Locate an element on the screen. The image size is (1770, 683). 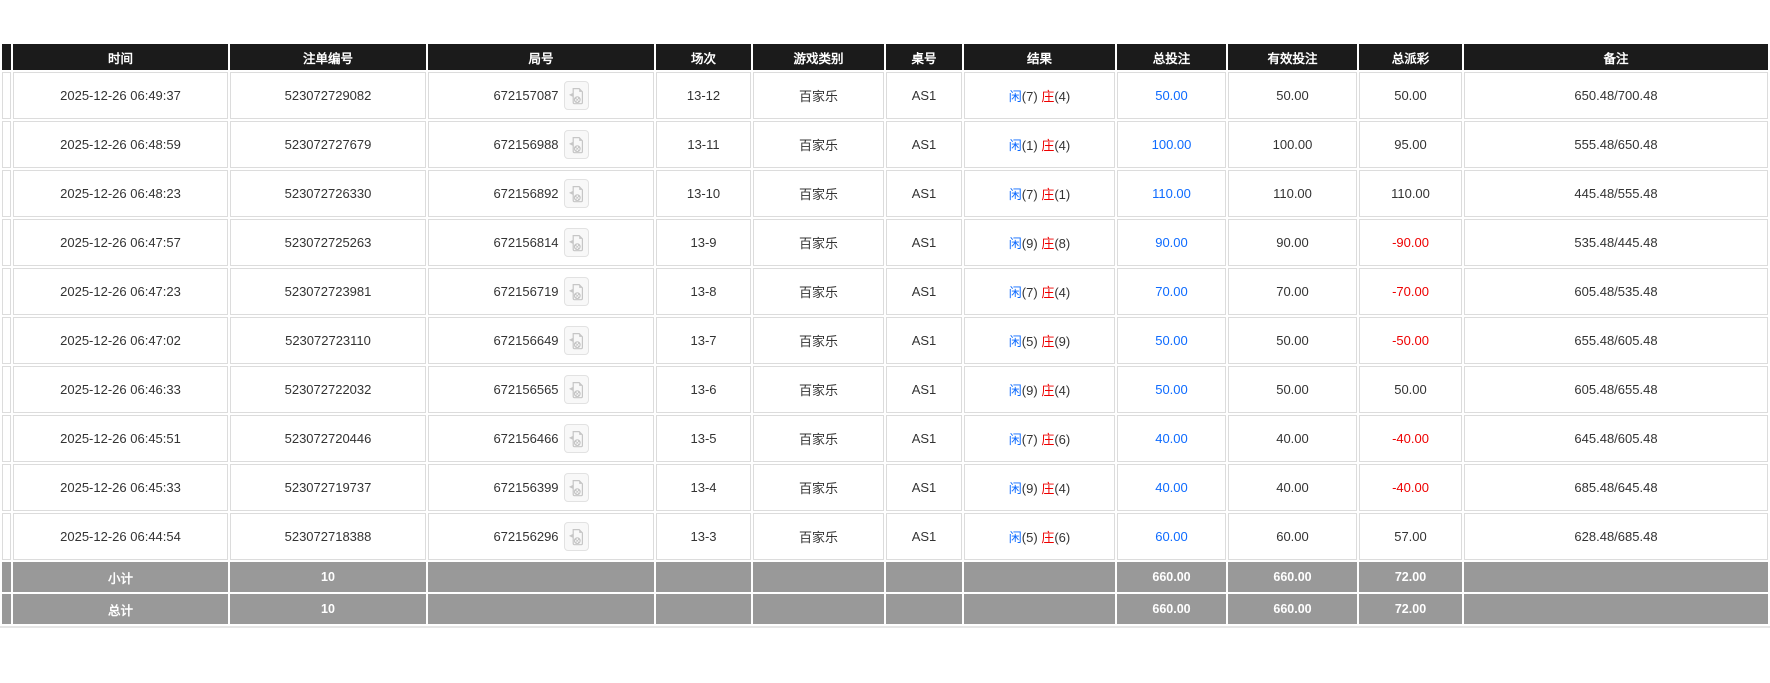
bet-number: 523072723981 is located at coordinates (328, 291).